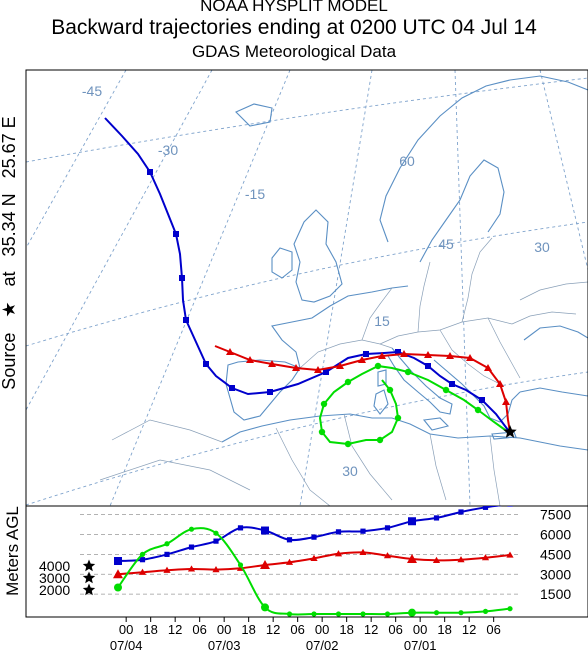 The height and width of the screenshot is (655, 588). What do you see at coordinates (54, 590) in the screenshot?
I see `start-height-label: 2000` at bounding box center [54, 590].